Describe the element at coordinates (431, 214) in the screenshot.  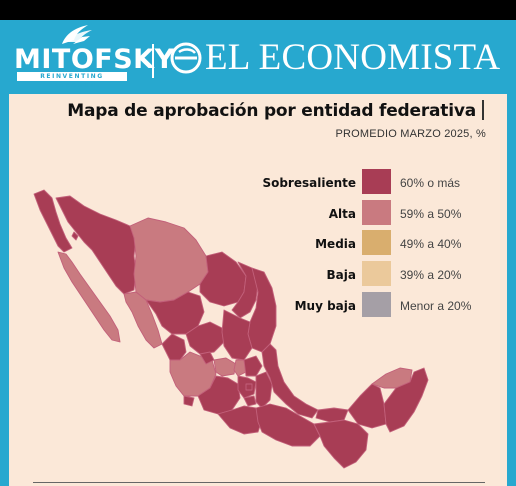
I see `legend-range-alta: 59% a 50%` at that location.